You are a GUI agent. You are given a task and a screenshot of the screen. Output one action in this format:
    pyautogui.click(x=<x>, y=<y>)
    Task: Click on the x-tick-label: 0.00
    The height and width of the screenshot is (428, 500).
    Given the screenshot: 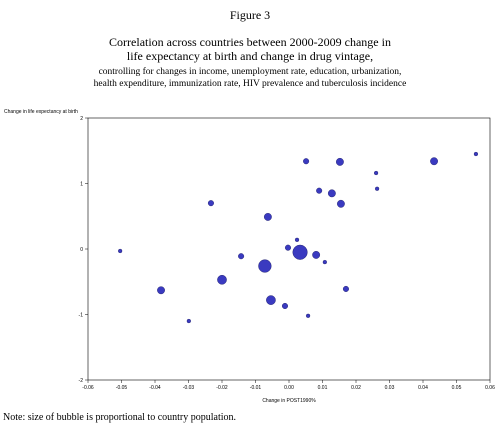 What is the action you would take?
    pyautogui.click(x=289, y=388)
    